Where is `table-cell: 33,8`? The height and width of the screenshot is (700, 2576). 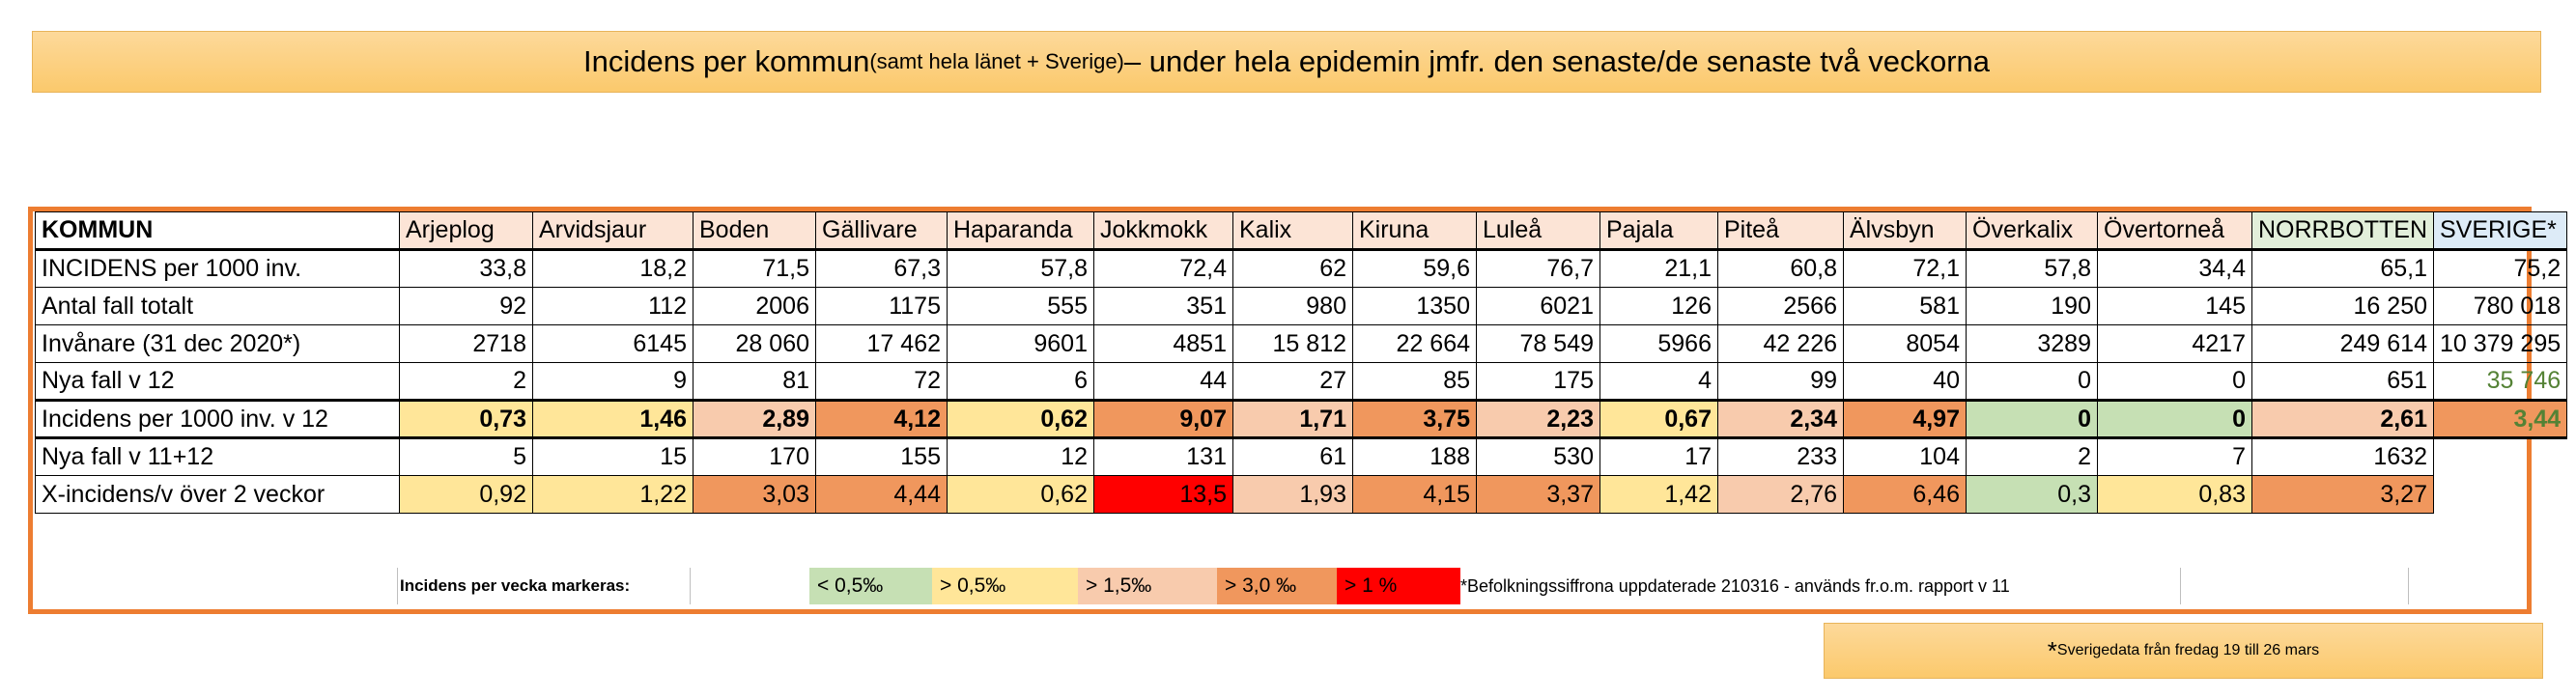 table-cell: 33,8 is located at coordinates (466, 268).